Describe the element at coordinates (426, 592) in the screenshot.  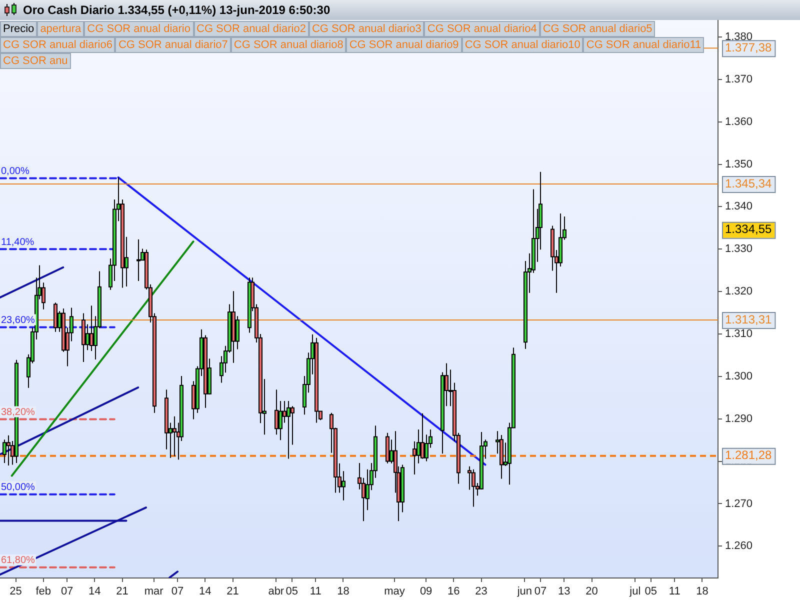
I see `x-tick-label: 09` at that location.